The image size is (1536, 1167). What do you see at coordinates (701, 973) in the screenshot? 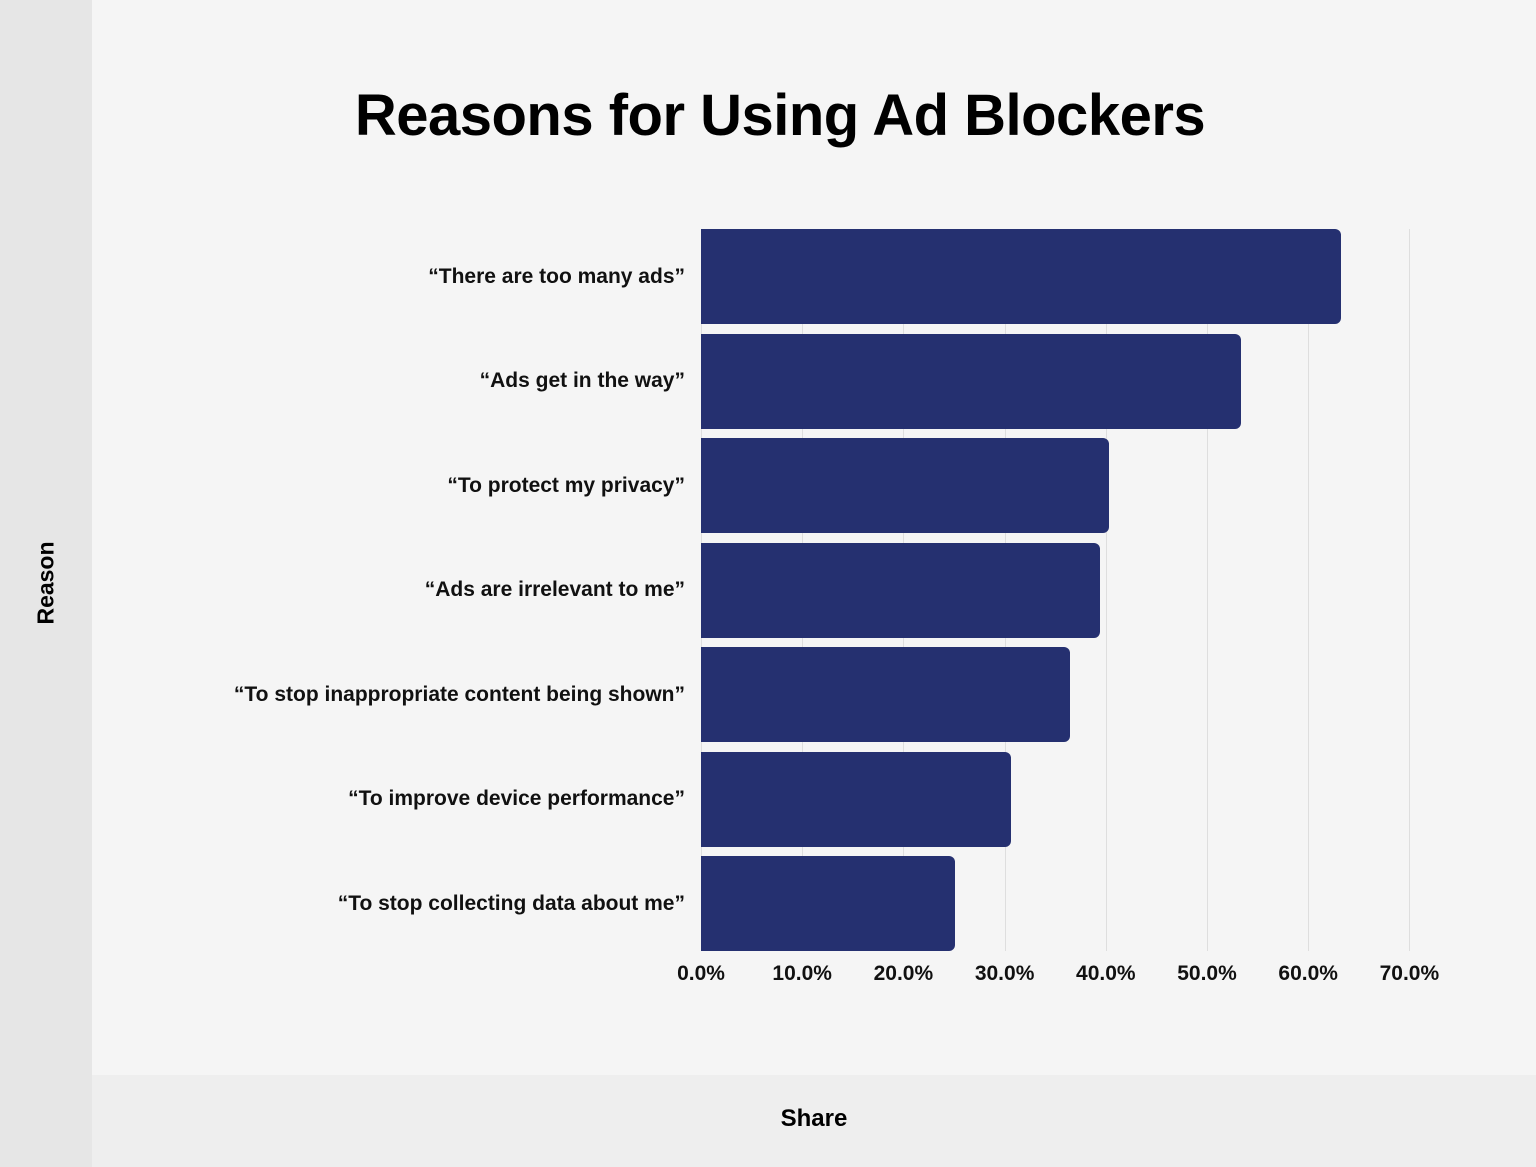
I see `x-tick-label: 0.0%` at bounding box center [701, 973].